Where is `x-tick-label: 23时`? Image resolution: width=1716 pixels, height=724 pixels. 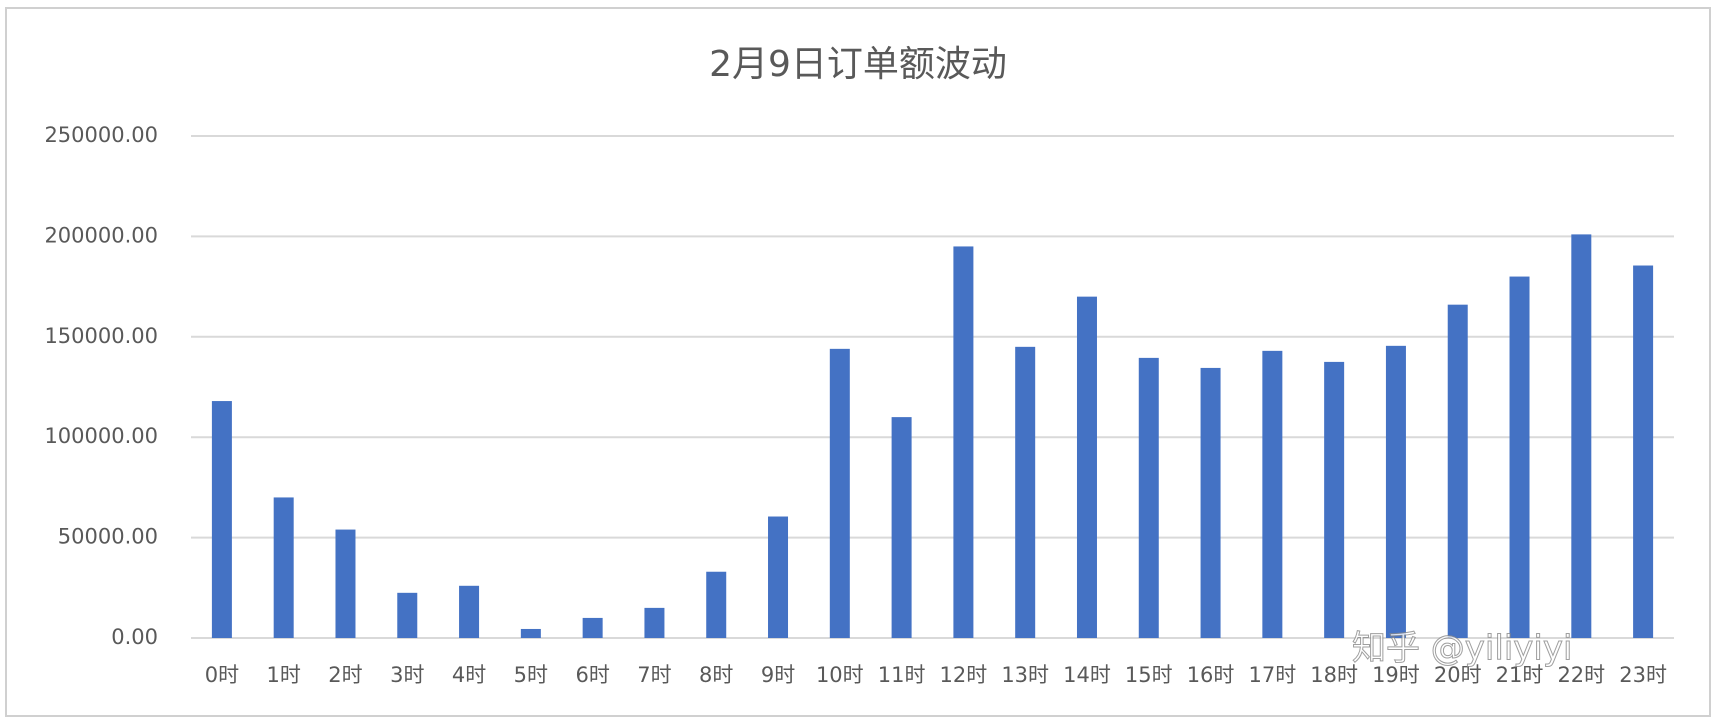
x-tick-label: 23时 is located at coordinates (1643, 675).